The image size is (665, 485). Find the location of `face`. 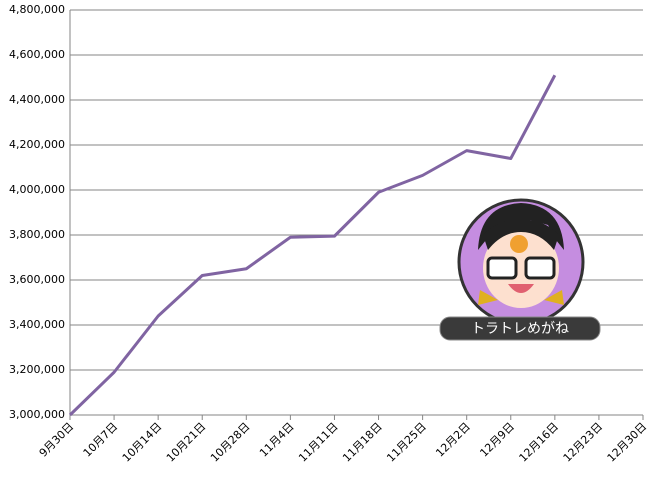

face is located at coordinates (521, 268).